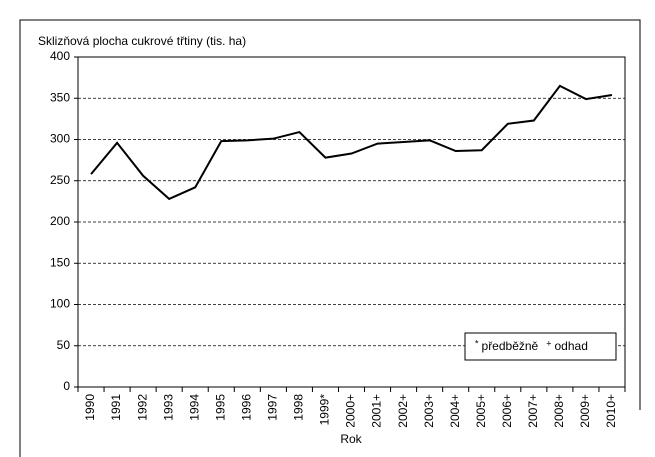 The height and width of the screenshot is (457, 655). I want to click on legend-label: odhad, so click(571, 346).